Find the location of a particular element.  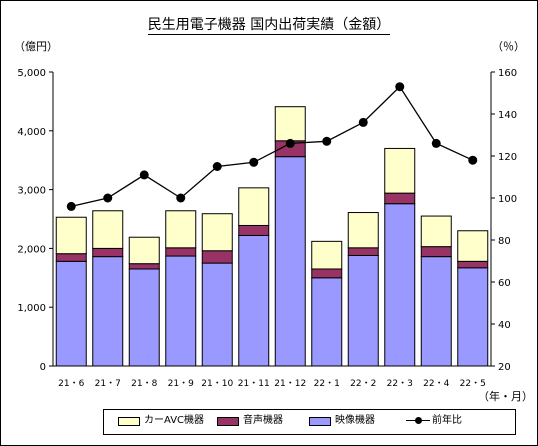

left-tick-label: 1,000 is located at coordinates (31, 308).